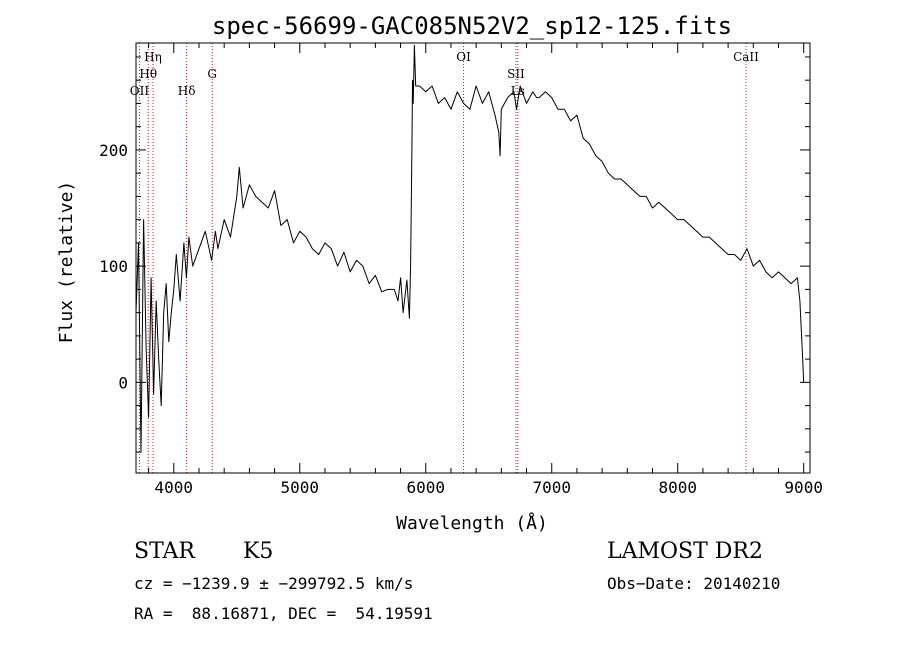  I want to click on ra-dec-line: RA = 88.16871, DEC = 54.19591, so click(283, 613).